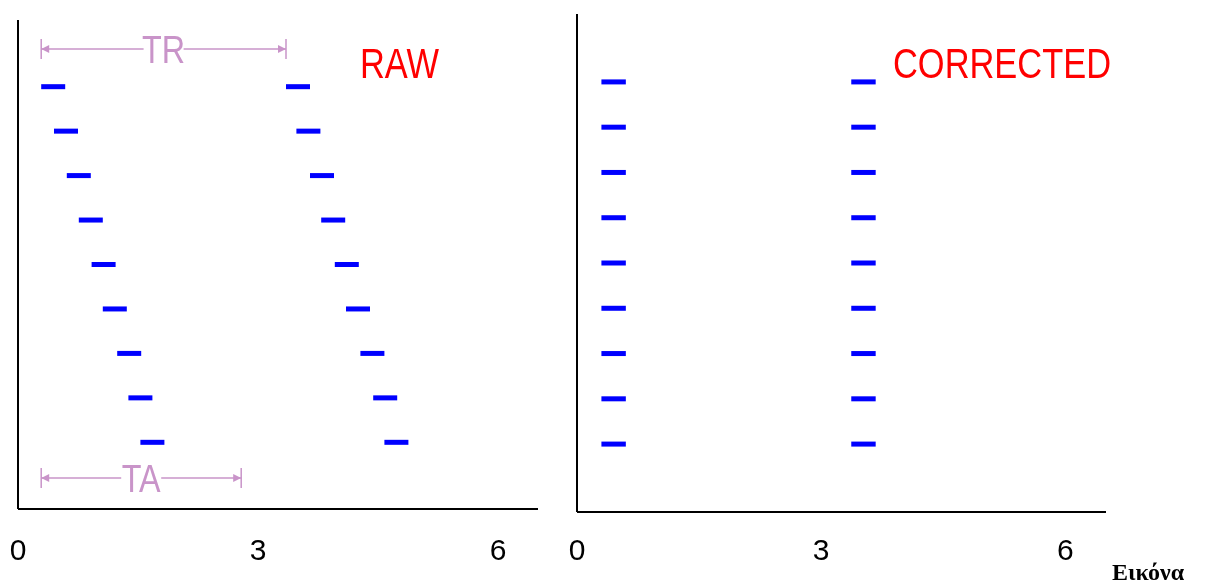 This screenshot has width=1209, height=584. Describe the element at coordinates (1148, 571) in the screenshot. I see `text: Εικόνα` at that location.